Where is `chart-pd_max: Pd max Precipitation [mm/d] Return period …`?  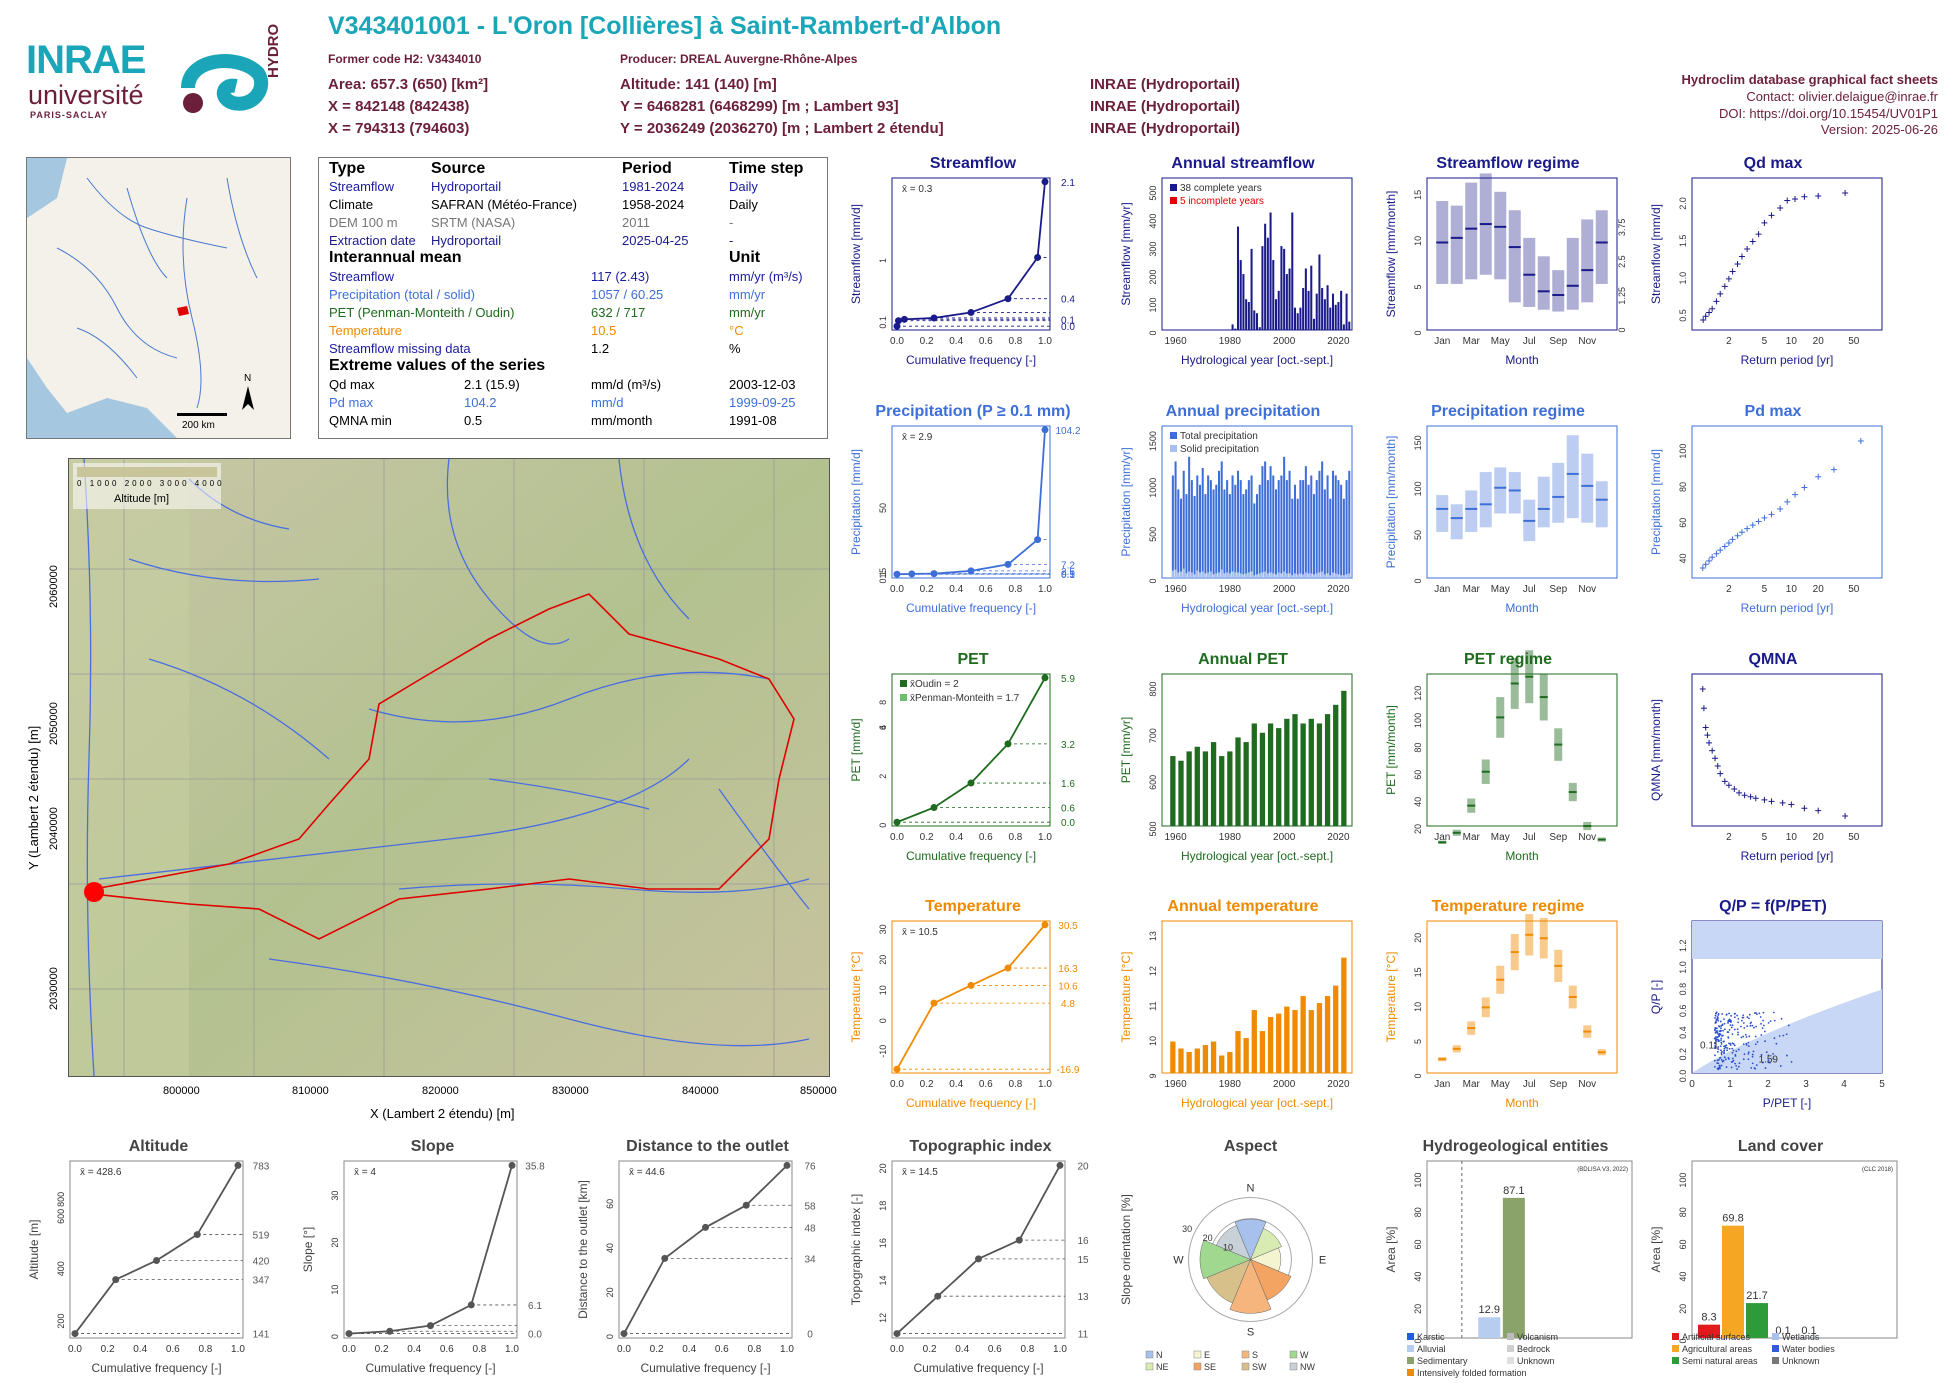 chart-pd_max: Pd max Precipitation [mm/d] Return period … is located at coordinates (1766, 509).